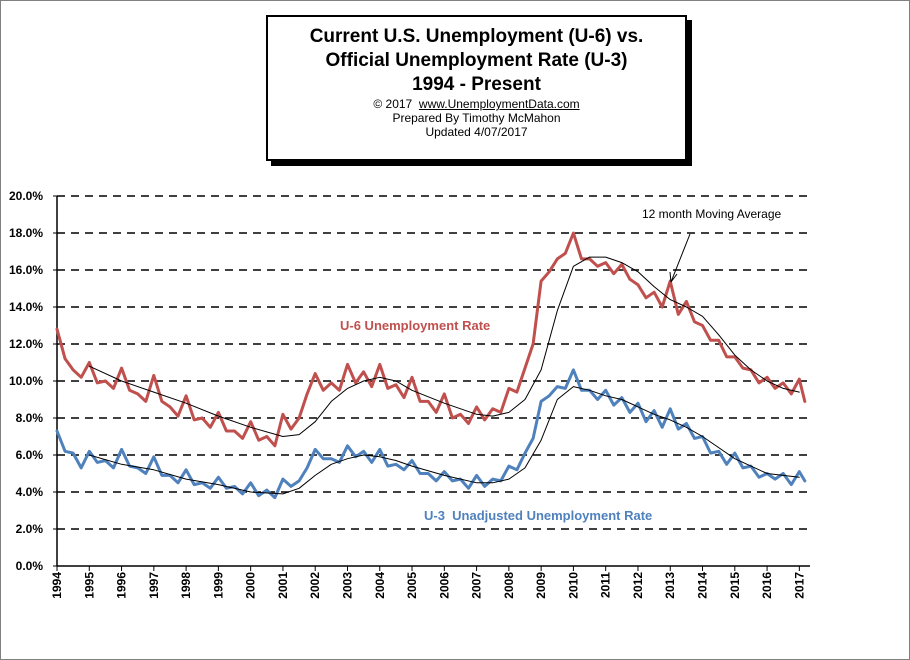 This screenshot has width=910, height=660. What do you see at coordinates (415, 325) in the screenshot?
I see `u6-series-label: U-6 Unemployment Rate` at bounding box center [415, 325].